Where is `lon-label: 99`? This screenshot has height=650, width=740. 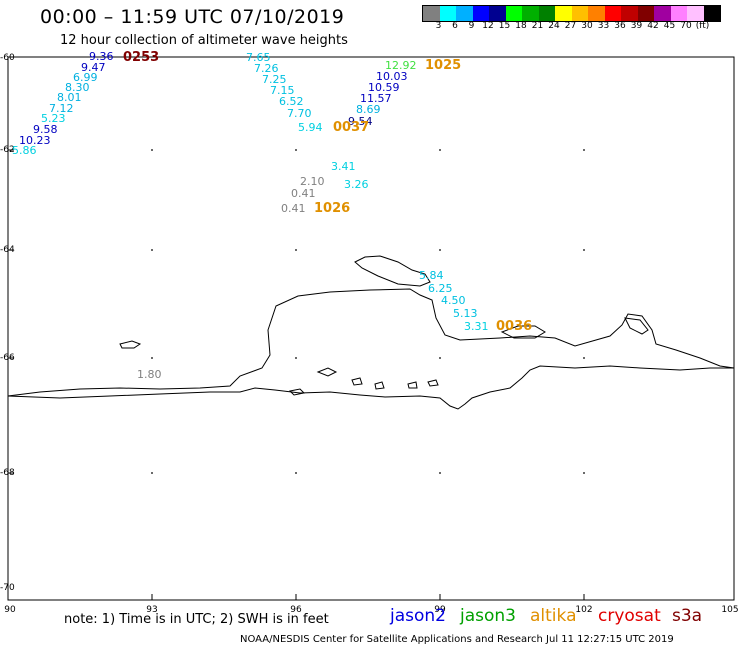
lon-label: 99 is located at coordinates (440, 610).